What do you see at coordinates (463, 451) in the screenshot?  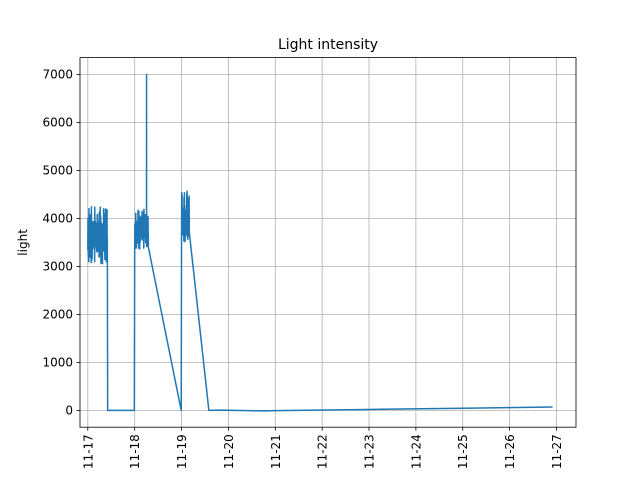 I see `x-tick-label: 11-25` at bounding box center [463, 451].